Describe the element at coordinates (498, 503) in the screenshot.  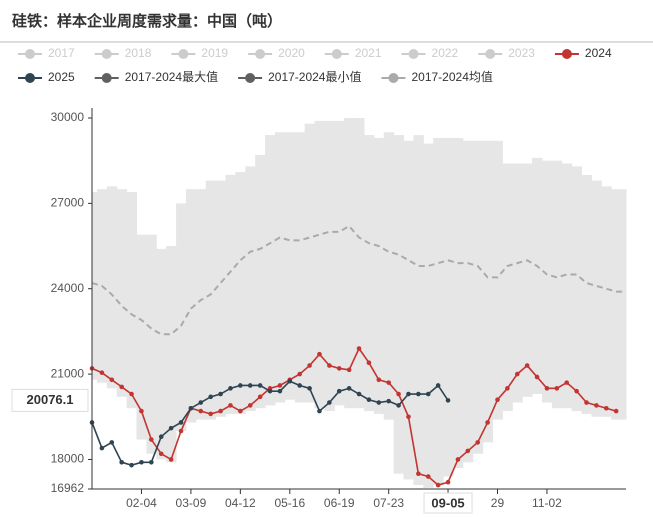
I see `x-tick-label: 29` at that location.